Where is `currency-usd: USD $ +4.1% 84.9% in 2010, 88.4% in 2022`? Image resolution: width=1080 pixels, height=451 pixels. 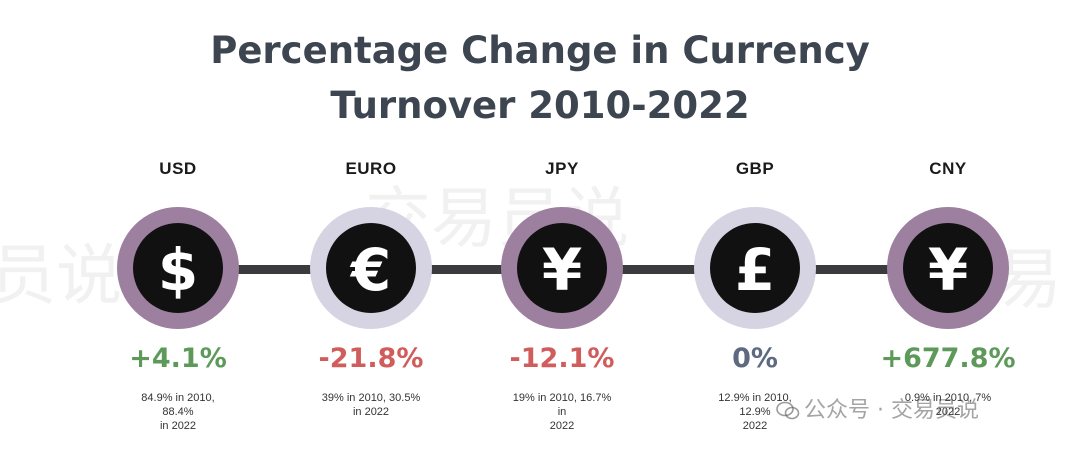
currency-usd: USD $ +4.1% 84.9% in 2010, 88.4% in 2022 is located at coordinates (178, 300).